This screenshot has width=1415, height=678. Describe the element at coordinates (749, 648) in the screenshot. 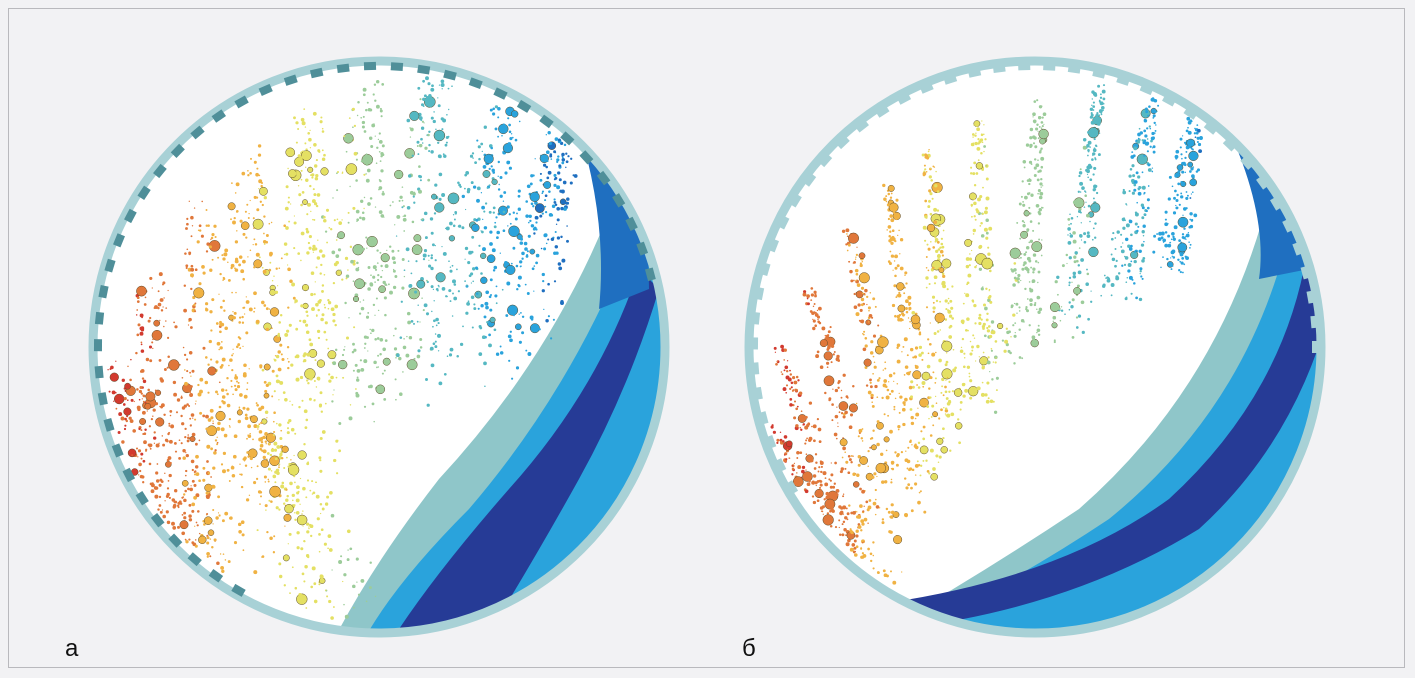

I see `panel-label-b: б` at that location.